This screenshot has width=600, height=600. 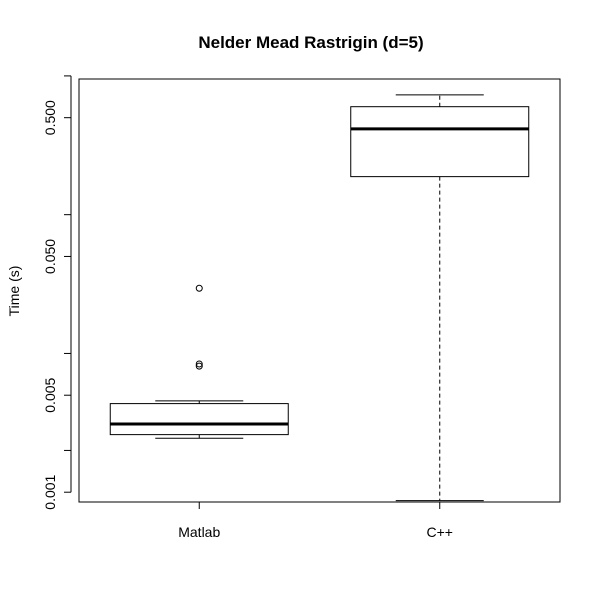 I want to click on box-matlab, so click(x=199, y=361).